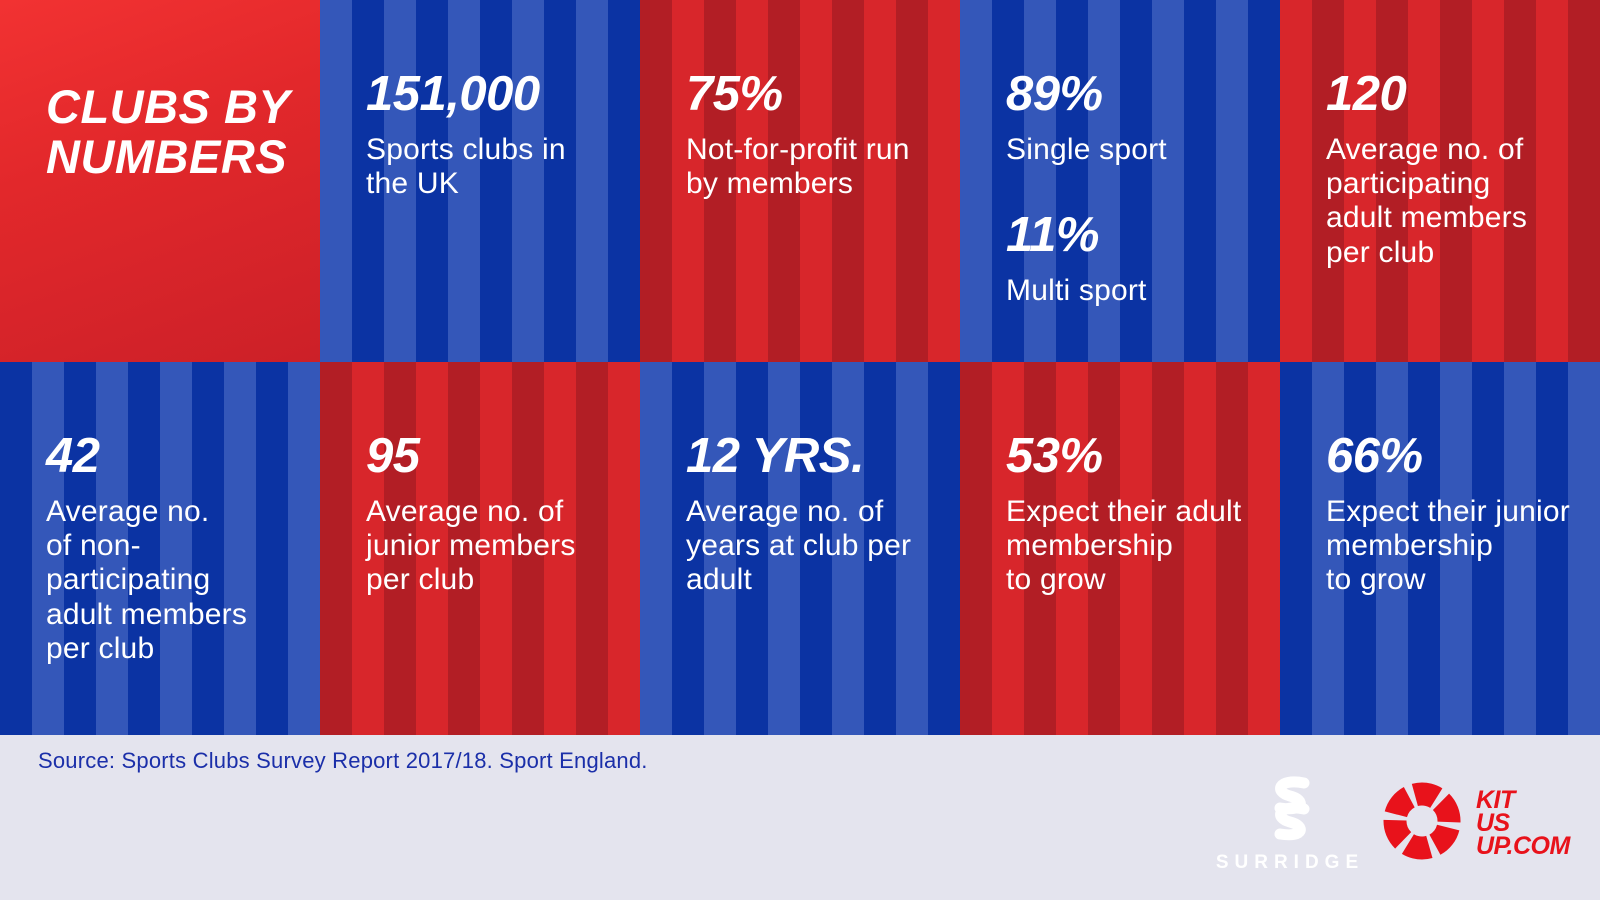 Image resolution: width=1600 pixels, height=900 pixels. Describe the element at coordinates (453, 94) in the screenshot. I see `stat-value: 151,000` at that location.